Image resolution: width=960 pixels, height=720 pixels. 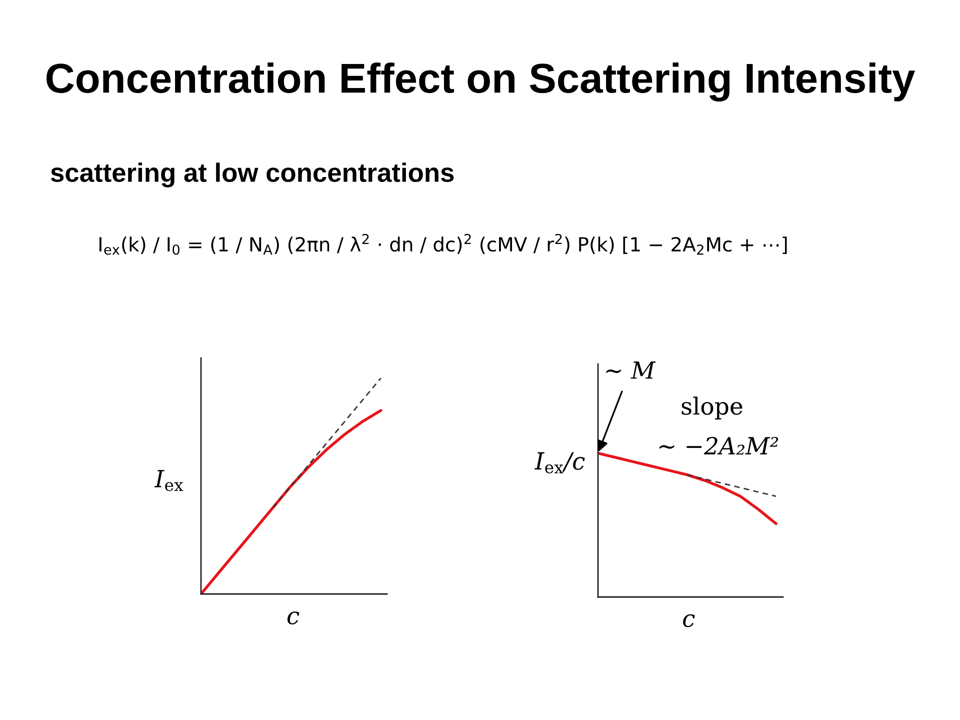 I want to click on annotation: ∼ −2A₂M², so click(x=718, y=445).